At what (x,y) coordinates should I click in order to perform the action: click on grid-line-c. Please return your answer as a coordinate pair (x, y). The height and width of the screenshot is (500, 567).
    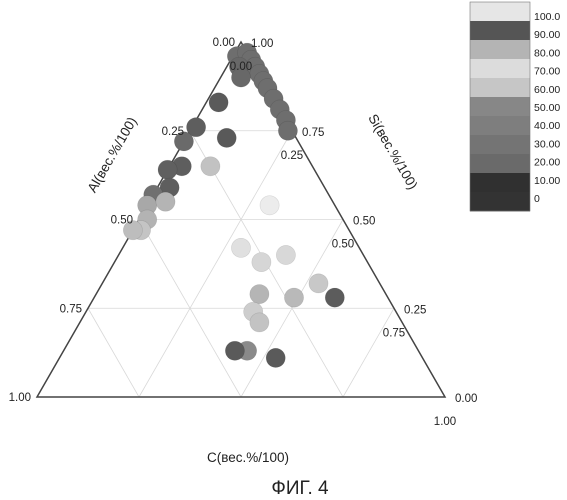
    Looking at the image, I should click on (368, 352).